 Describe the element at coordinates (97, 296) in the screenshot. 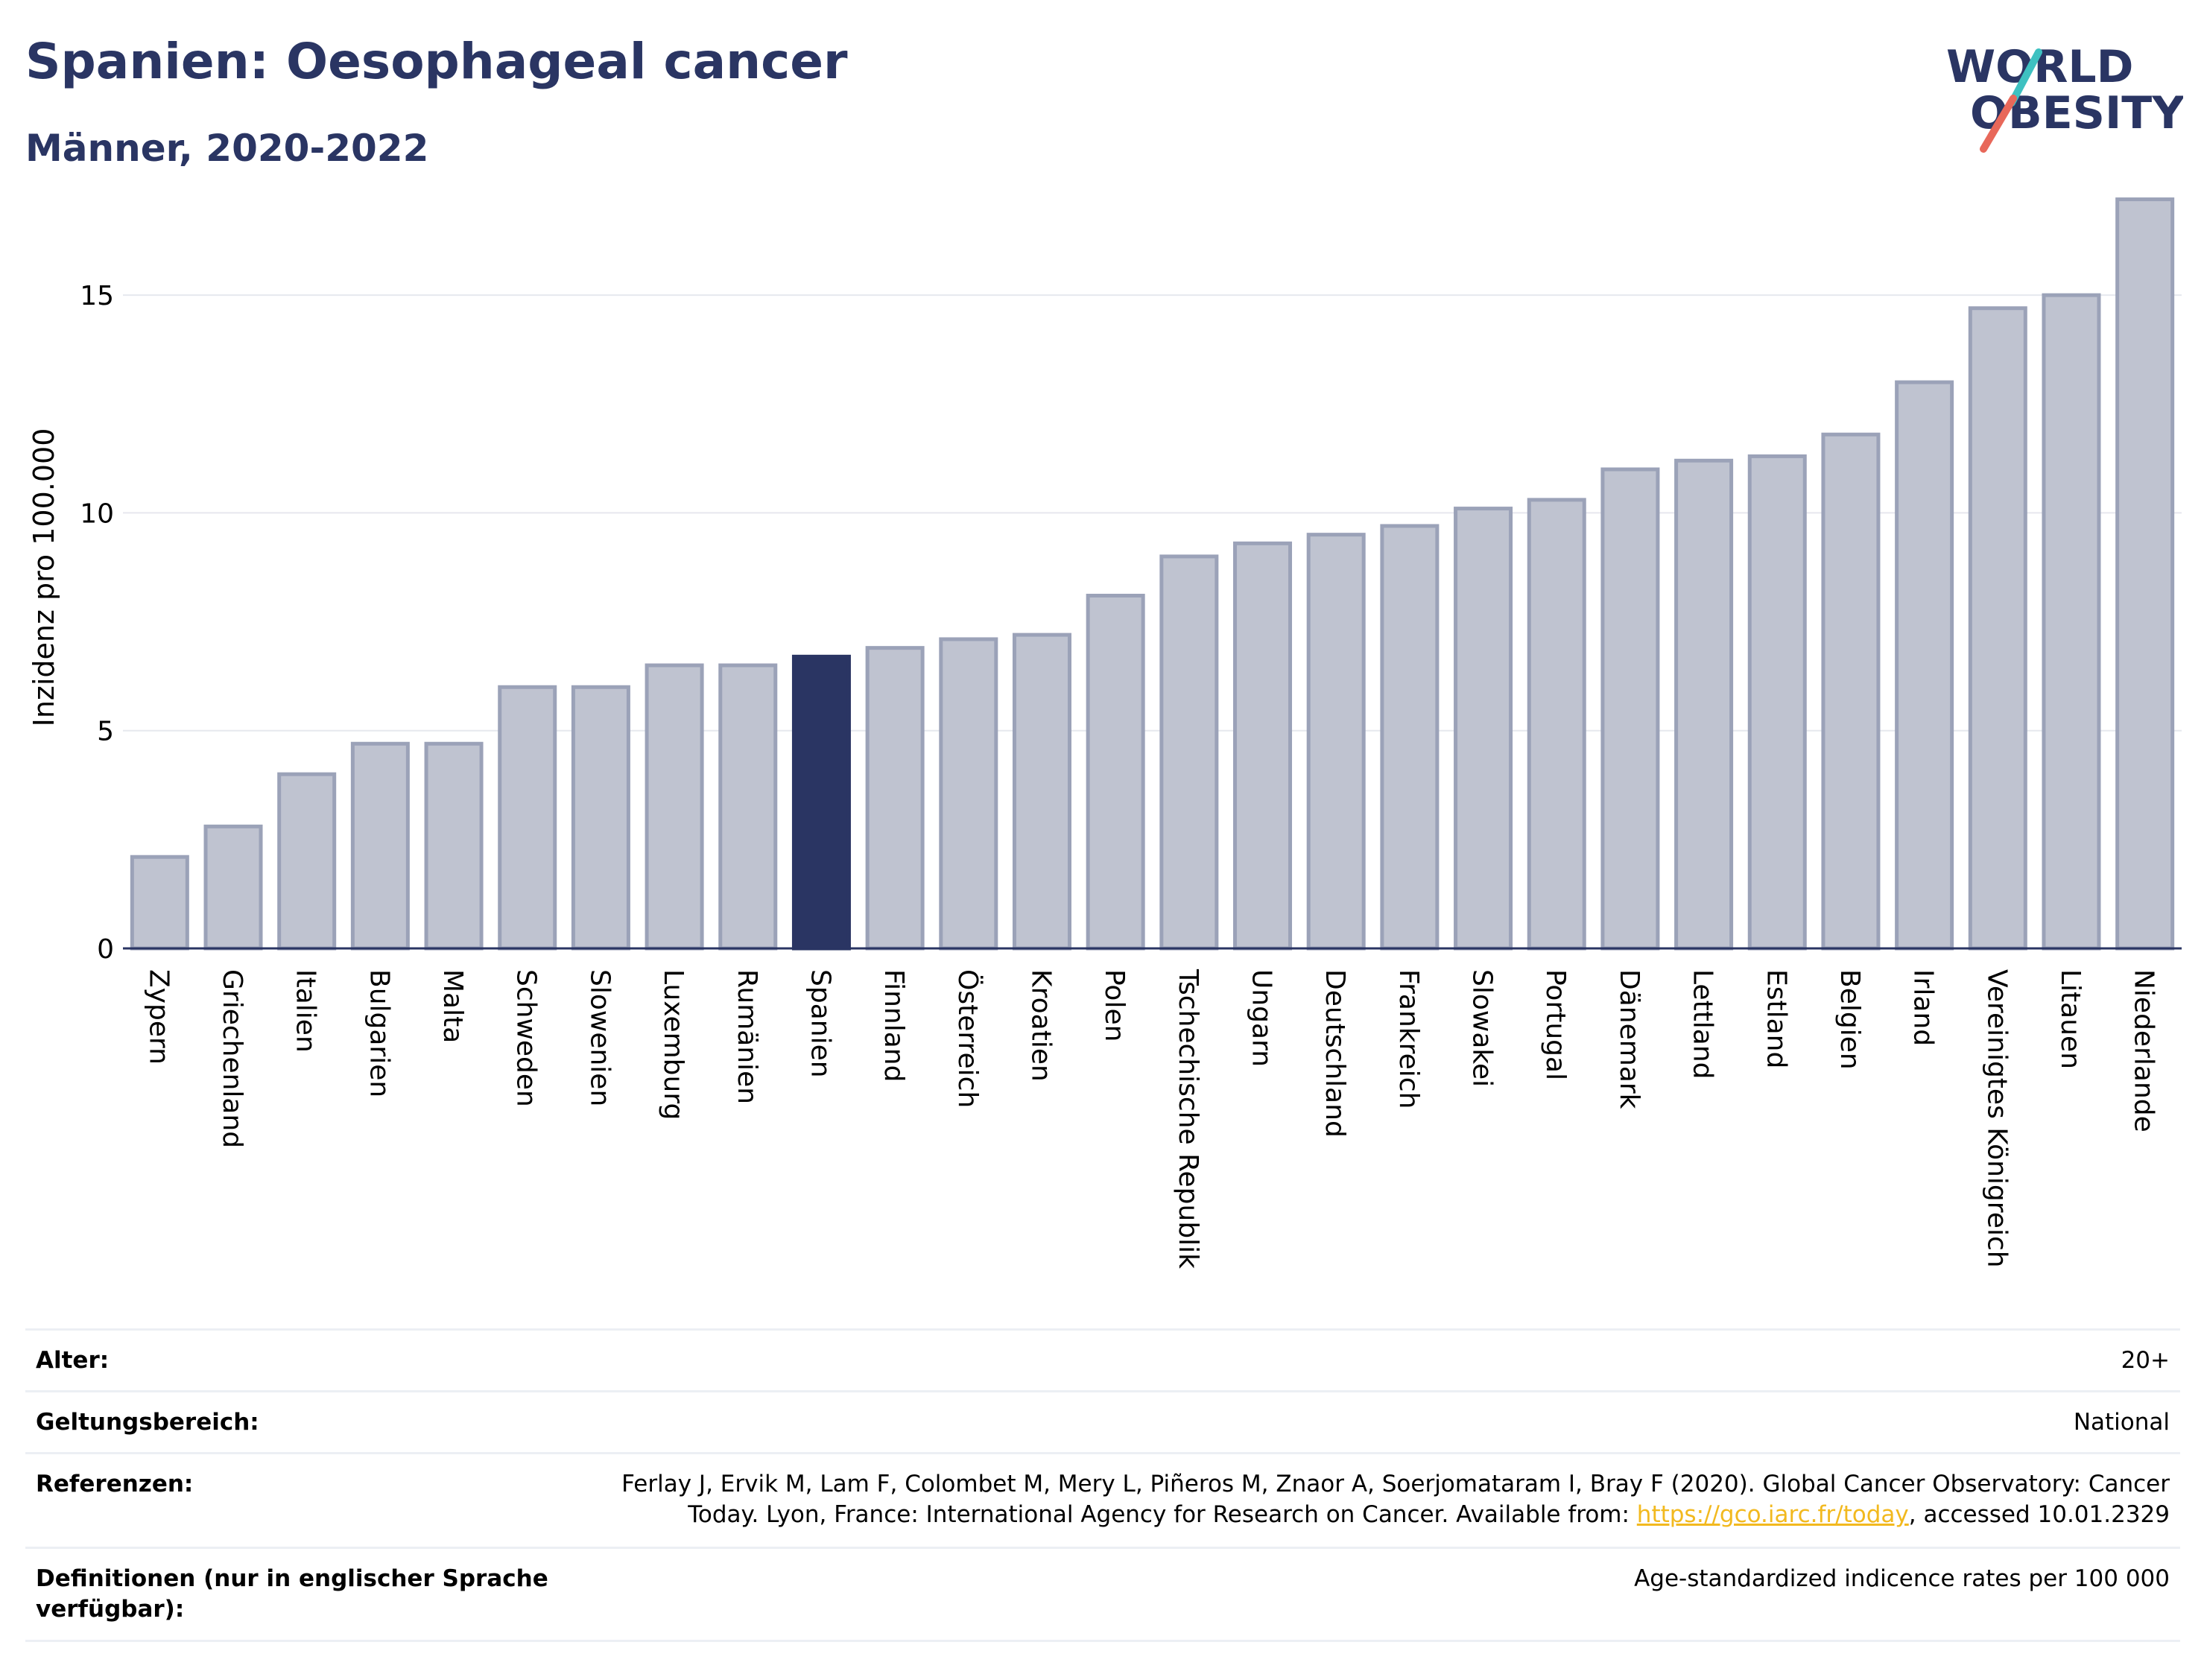

I see `y-tick-label: 15` at that location.